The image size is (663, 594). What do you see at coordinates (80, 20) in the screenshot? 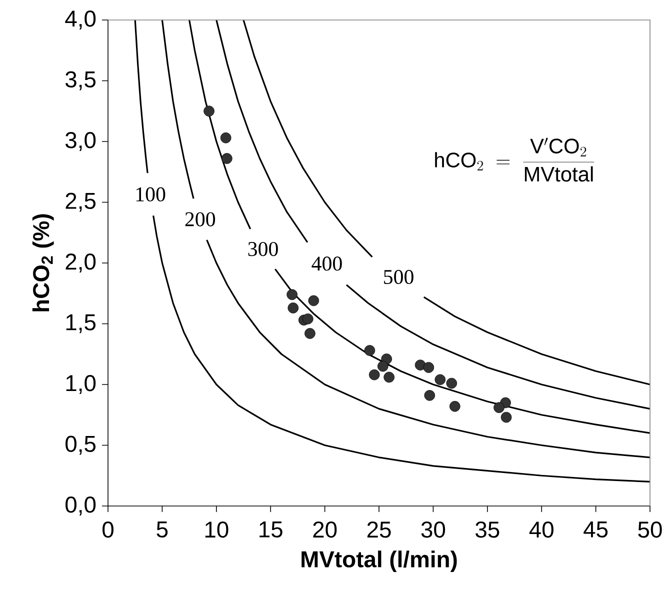
I see `y-tick-label: 4,0` at bounding box center [80, 20].